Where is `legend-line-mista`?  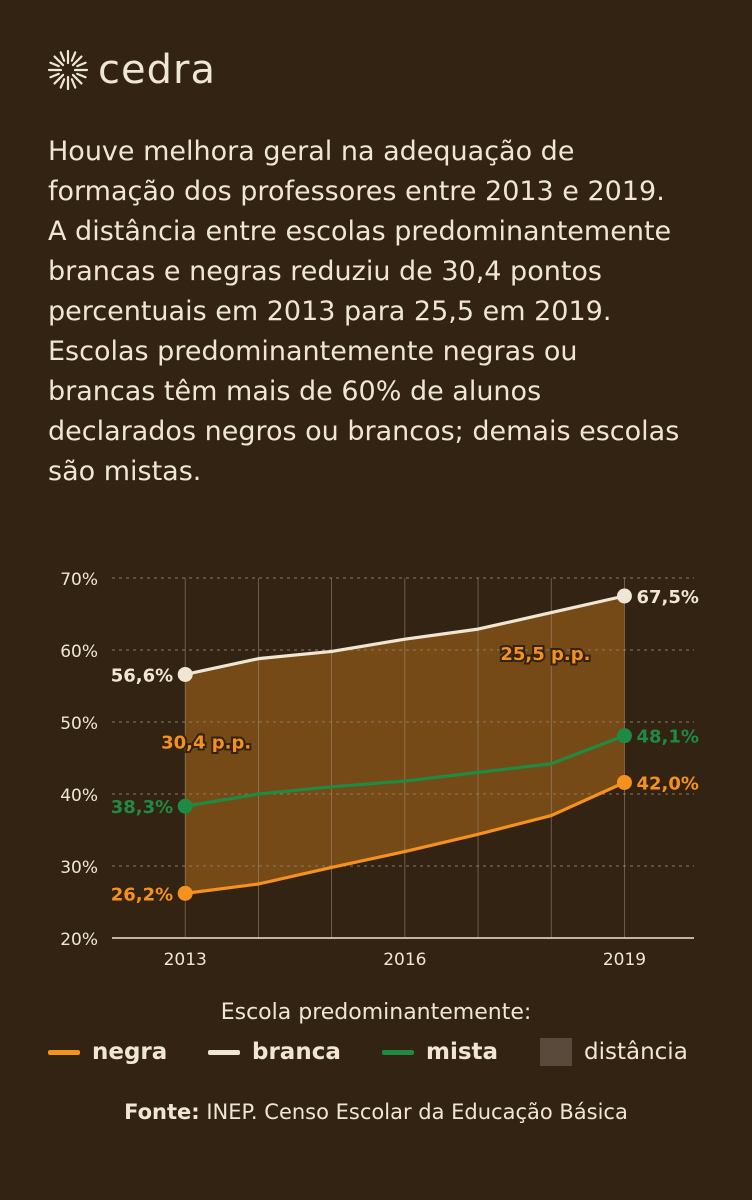 legend-line-mista is located at coordinates (398, 1052).